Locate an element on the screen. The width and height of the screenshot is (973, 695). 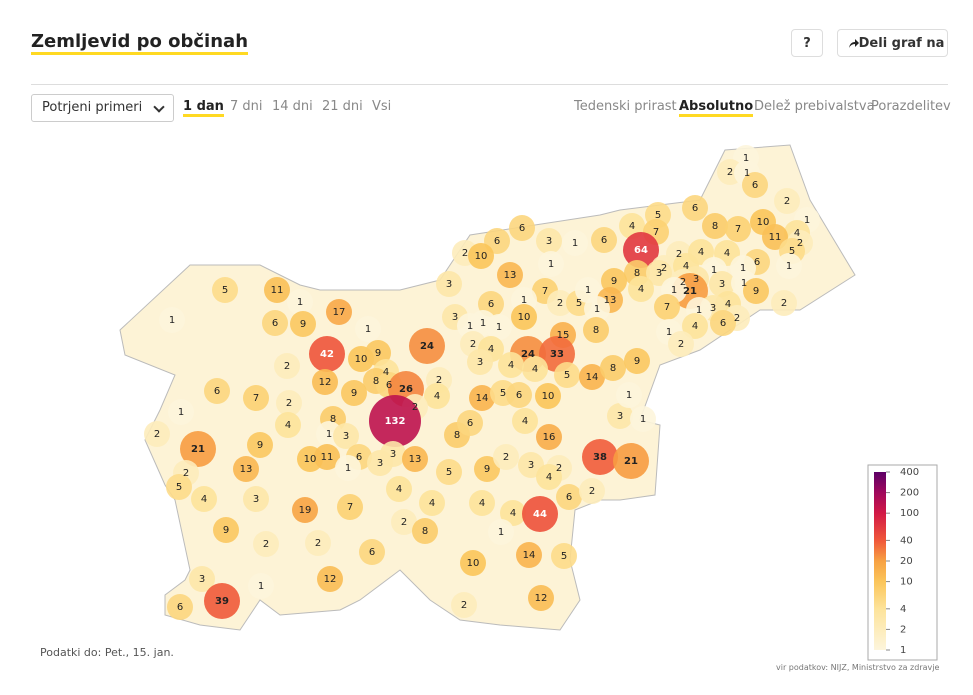
legend-label: 400 is located at coordinates (909, 472).